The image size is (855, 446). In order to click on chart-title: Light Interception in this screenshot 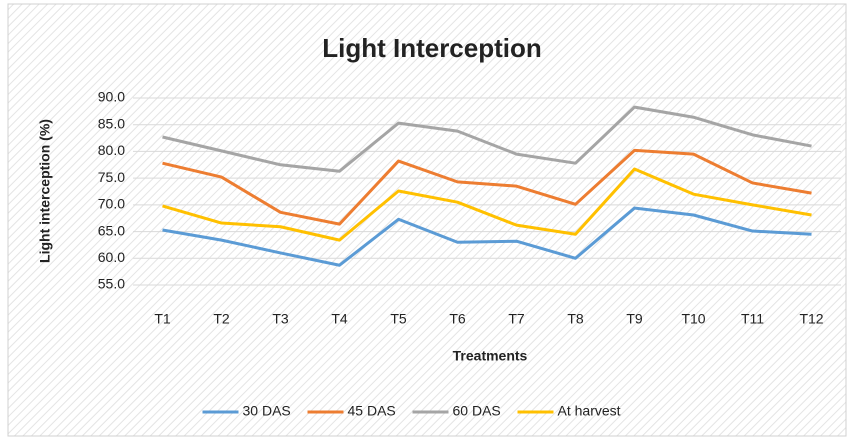, I will do `click(432, 48)`.